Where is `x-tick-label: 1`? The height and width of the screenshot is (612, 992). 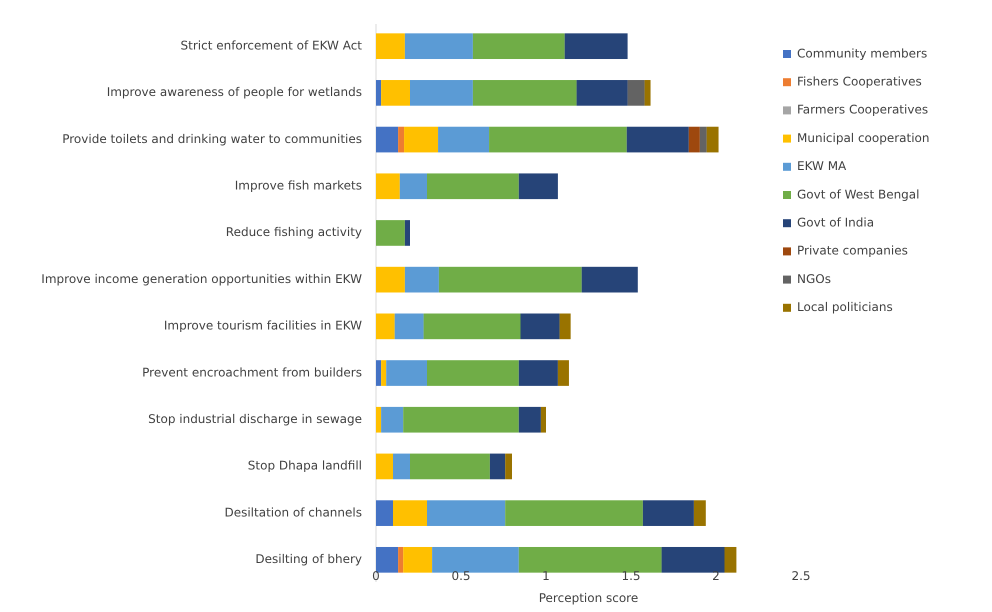
x-tick-label: 1 is located at coordinates (546, 576).